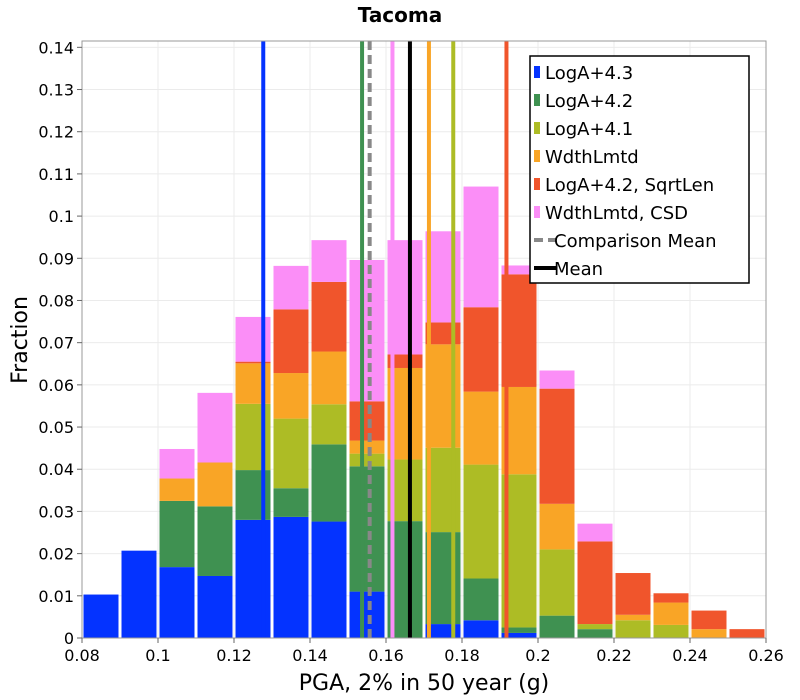 The image size is (800, 700). I want to click on legend-label: LogA+4.2, SqrtLen, so click(629, 185).